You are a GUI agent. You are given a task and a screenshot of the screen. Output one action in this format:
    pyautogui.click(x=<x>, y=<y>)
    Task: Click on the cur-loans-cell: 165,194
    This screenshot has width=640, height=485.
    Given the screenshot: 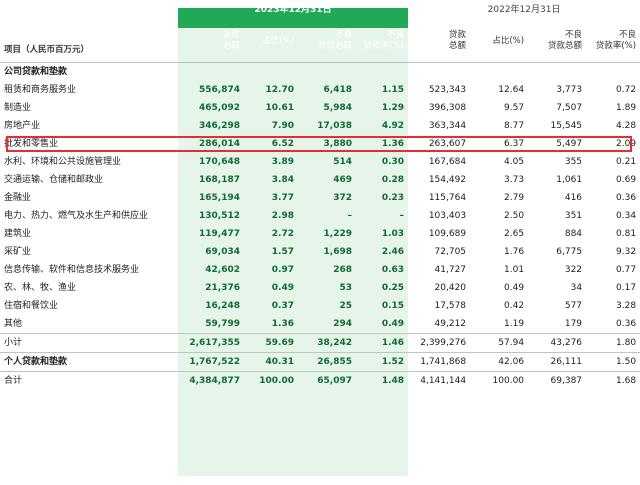 What is the action you would take?
    pyautogui.click(x=219, y=198)
    